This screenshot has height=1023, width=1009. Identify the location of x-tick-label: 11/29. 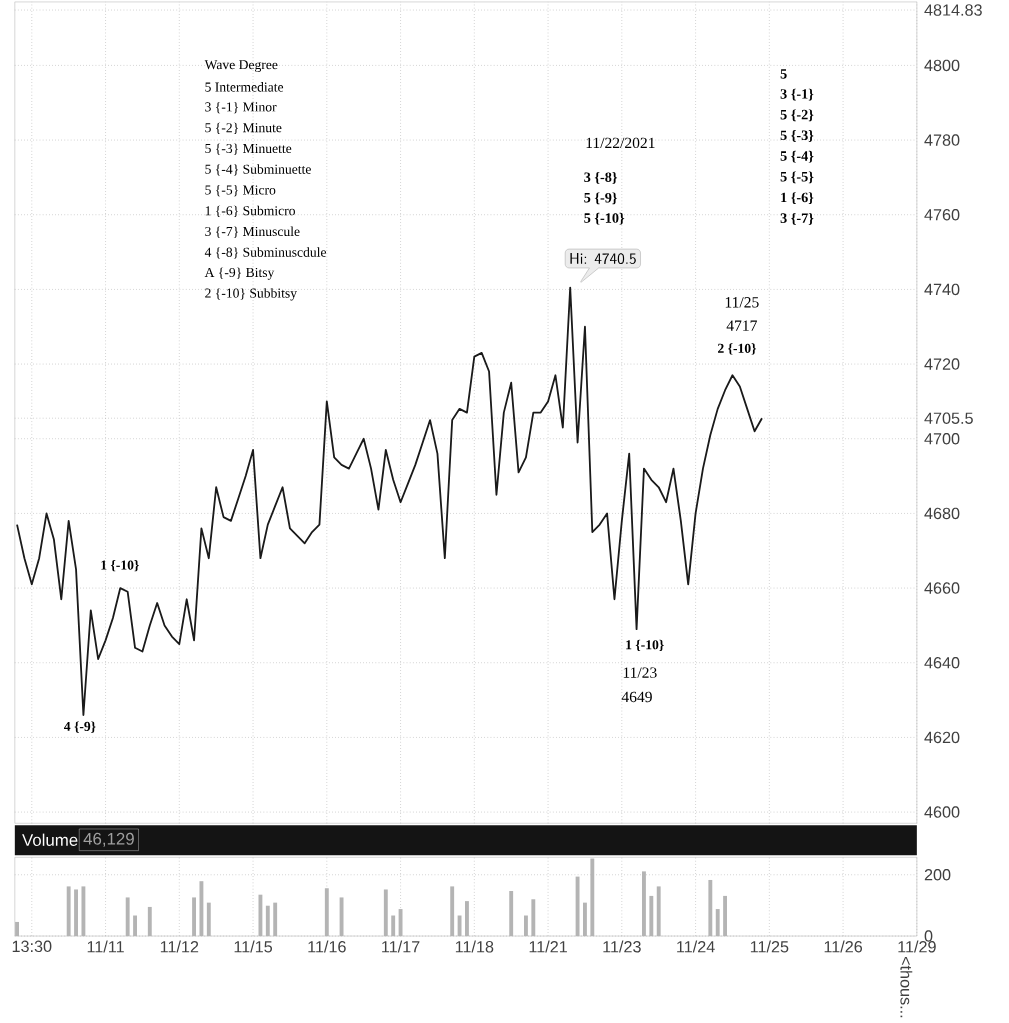
(917, 946).